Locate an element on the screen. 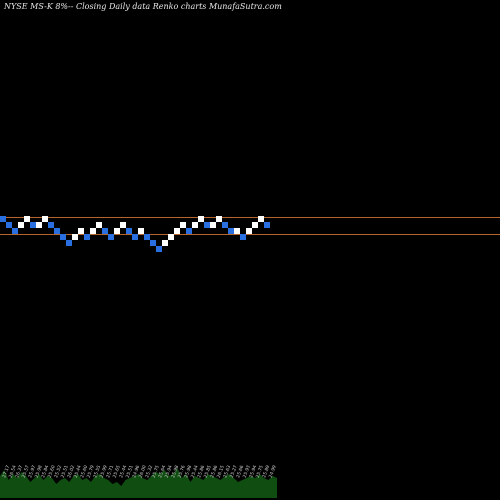 Image resolution: width=500 pixels, height=500 pixels. date-label: 26.02 is located at coordinates (71, 471).